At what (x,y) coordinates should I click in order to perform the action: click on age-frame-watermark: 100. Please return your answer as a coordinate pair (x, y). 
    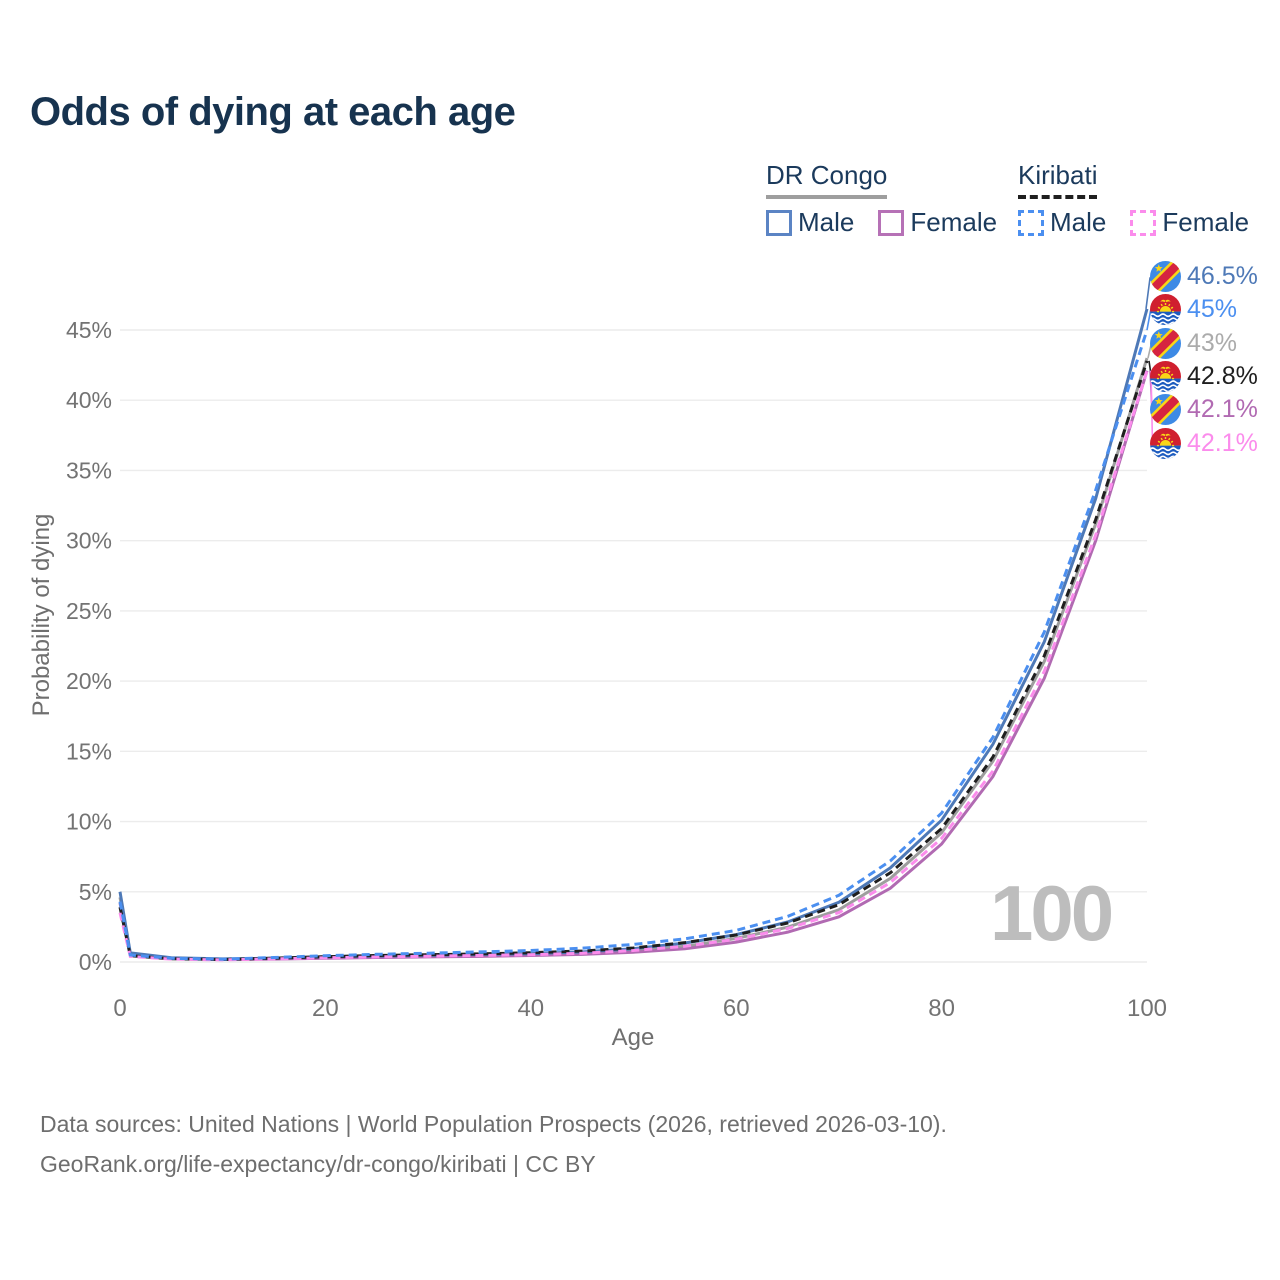
    Looking at the image, I should click on (1052, 913).